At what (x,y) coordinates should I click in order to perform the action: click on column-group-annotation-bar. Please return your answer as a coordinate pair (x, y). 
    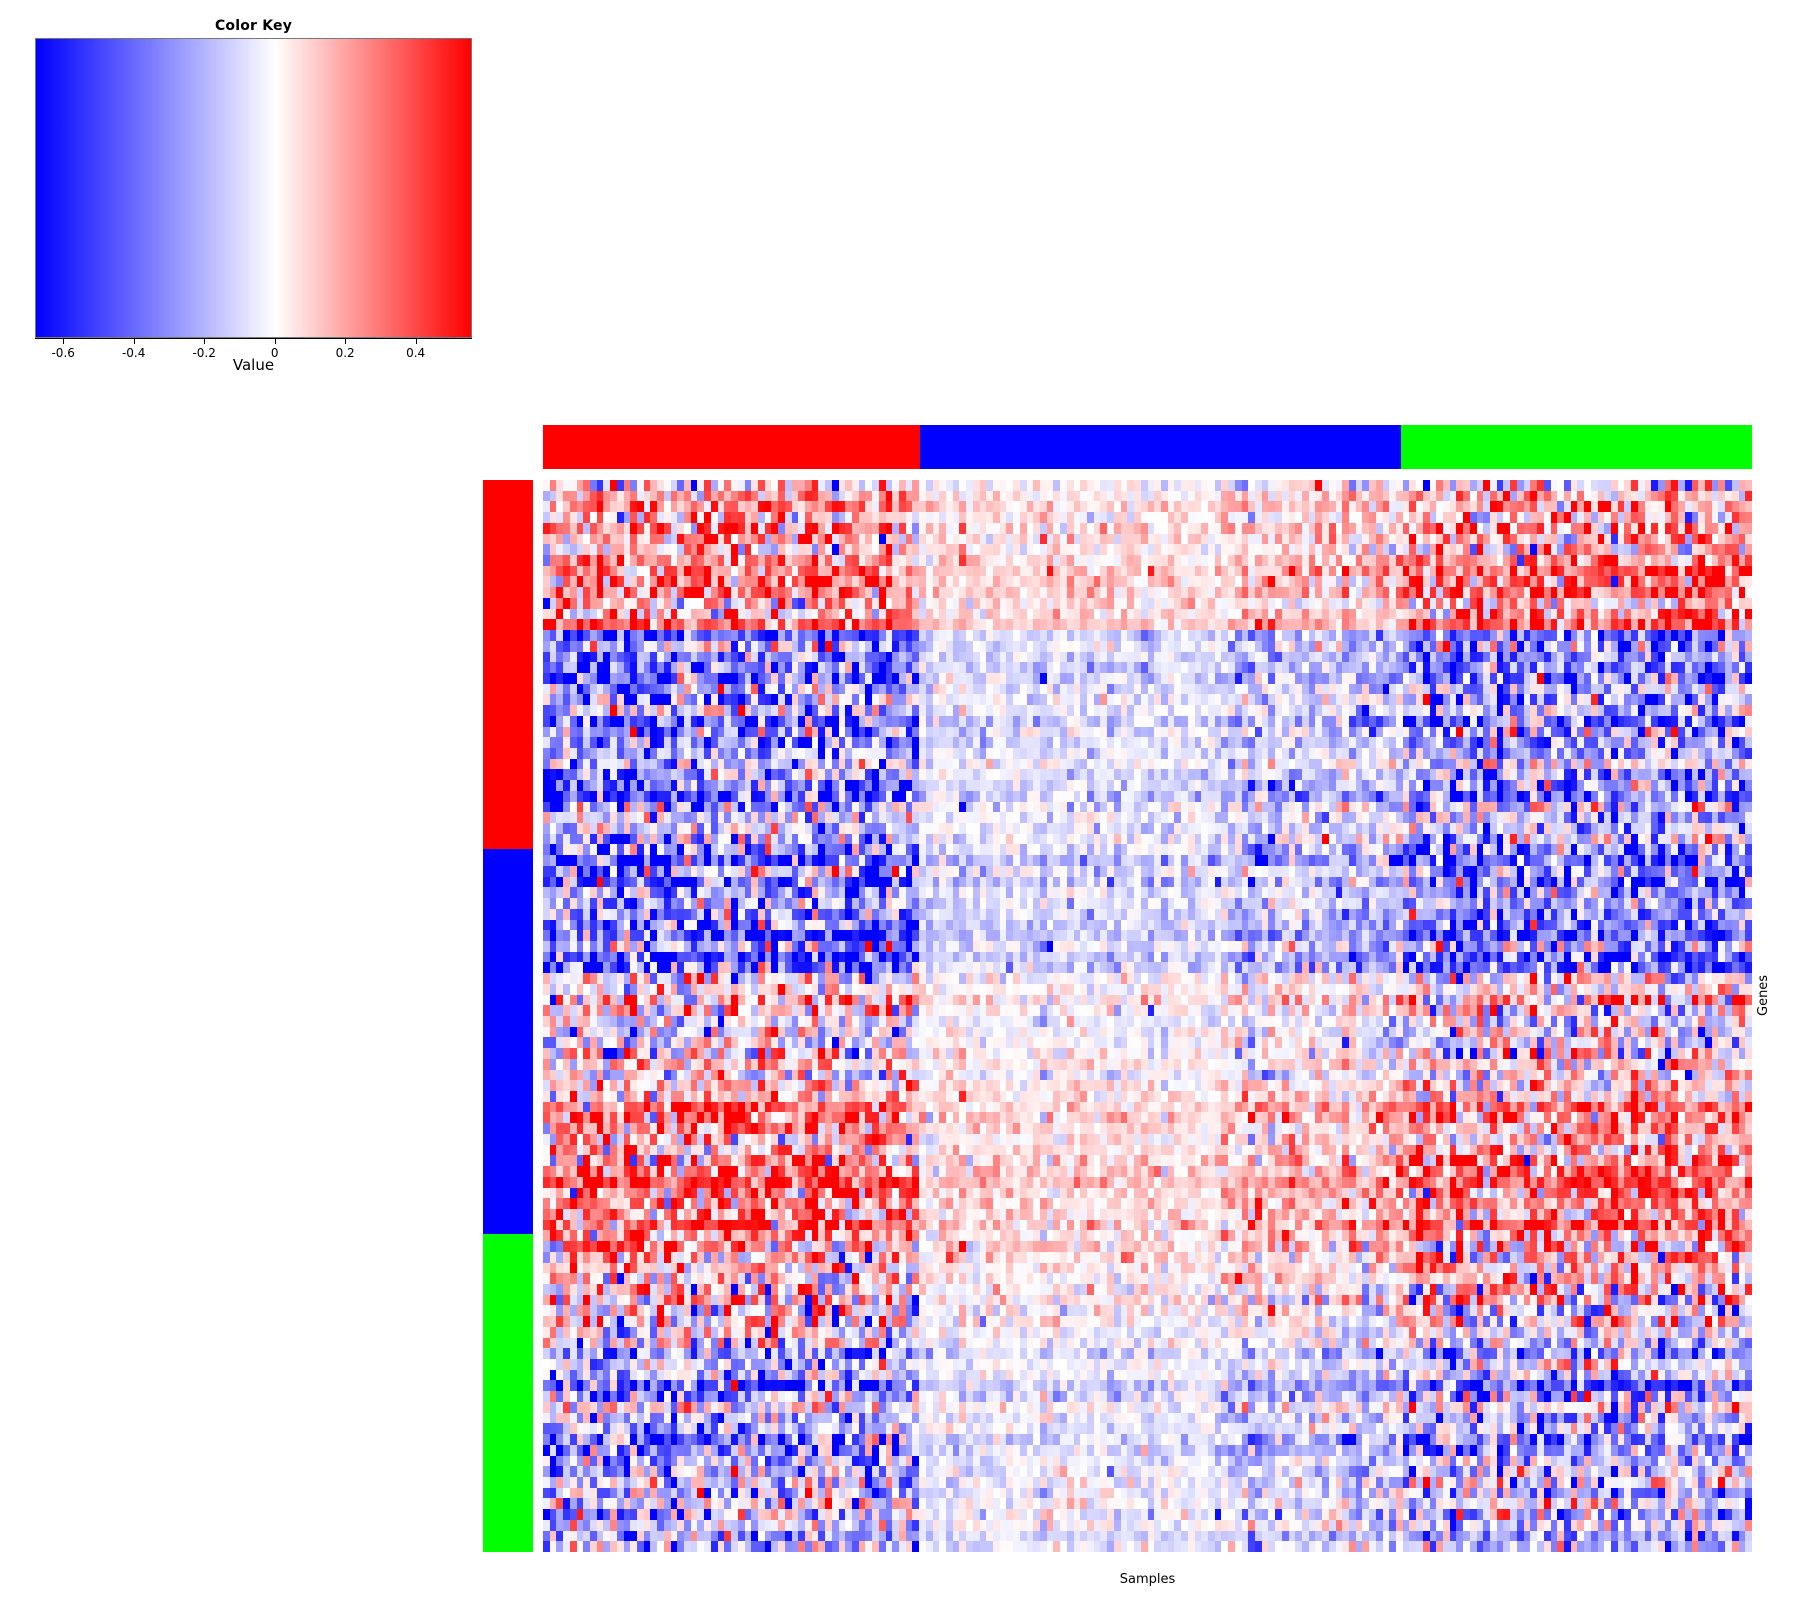
    Looking at the image, I should click on (1147, 447).